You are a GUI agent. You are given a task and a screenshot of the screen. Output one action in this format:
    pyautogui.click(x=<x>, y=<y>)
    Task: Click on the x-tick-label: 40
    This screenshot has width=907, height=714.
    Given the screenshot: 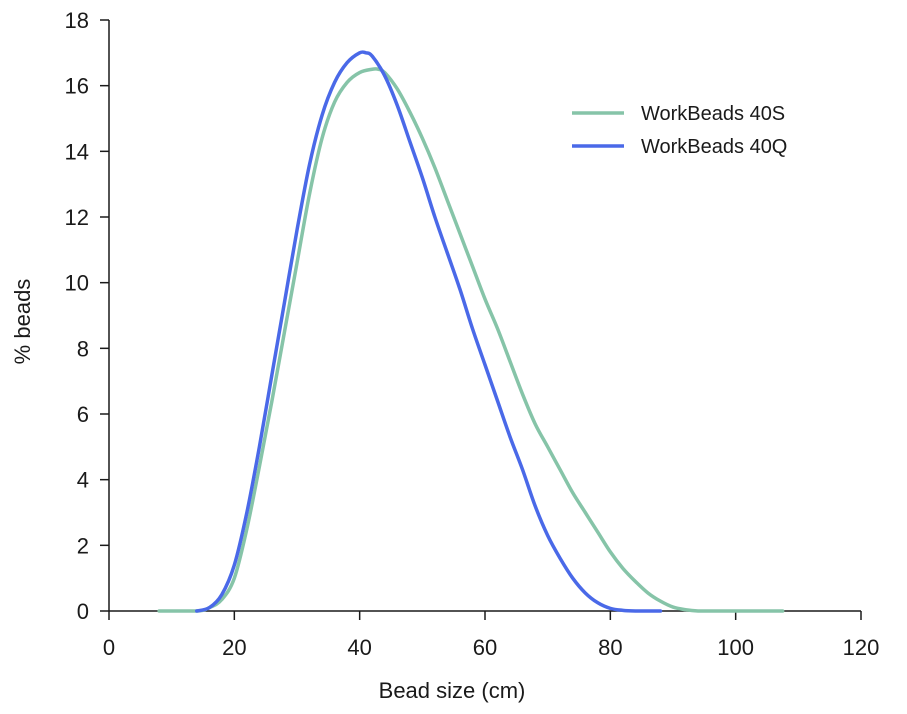 What is the action you would take?
    pyautogui.click(x=359, y=647)
    